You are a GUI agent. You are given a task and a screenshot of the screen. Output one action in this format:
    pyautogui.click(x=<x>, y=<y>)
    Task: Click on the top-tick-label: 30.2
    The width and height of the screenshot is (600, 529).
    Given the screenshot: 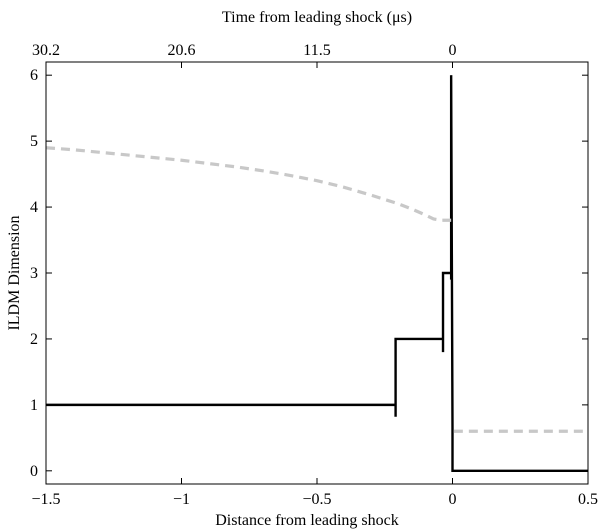 What is the action you would take?
    pyautogui.click(x=46, y=50)
    